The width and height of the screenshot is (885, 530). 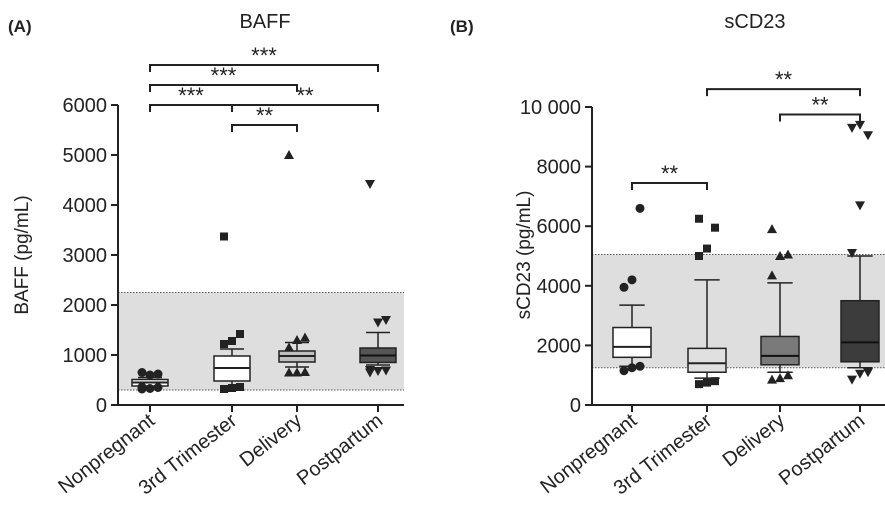 What do you see at coordinates (575, 406) in the screenshot?
I see `panel-b-y-tick-label: 0` at bounding box center [575, 406].